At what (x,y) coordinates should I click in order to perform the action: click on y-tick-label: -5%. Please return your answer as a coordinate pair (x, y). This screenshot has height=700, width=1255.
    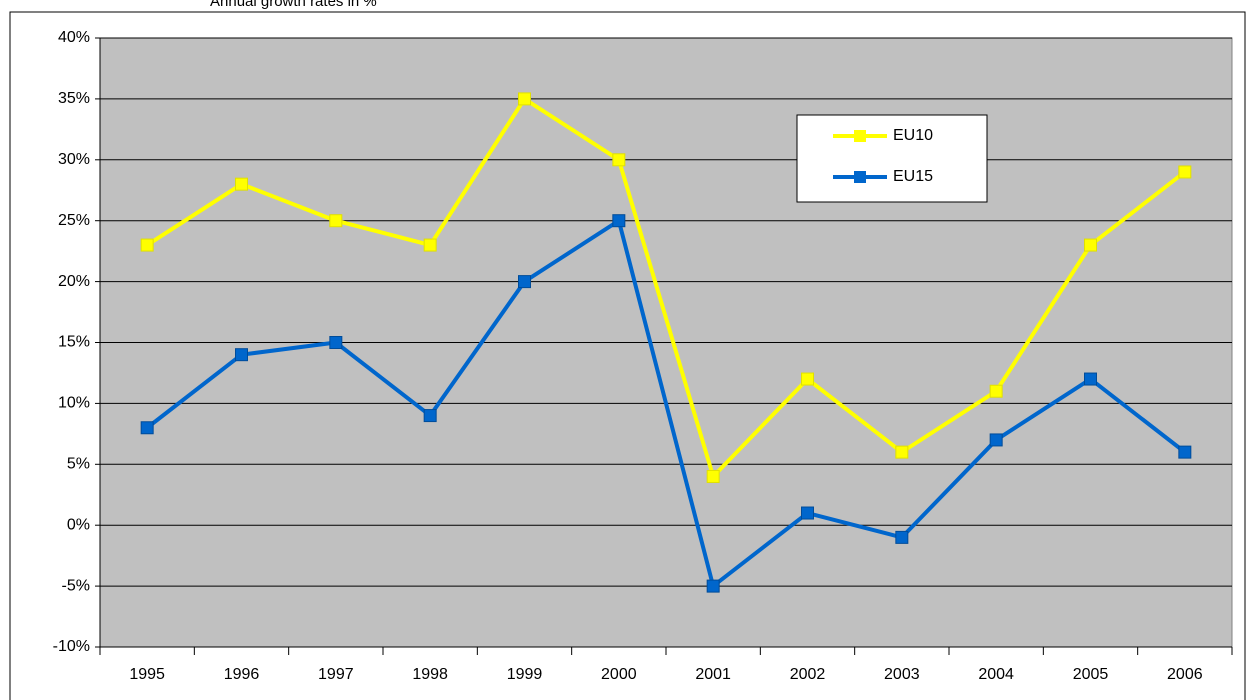
    Looking at the image, I should click on (76, 585).